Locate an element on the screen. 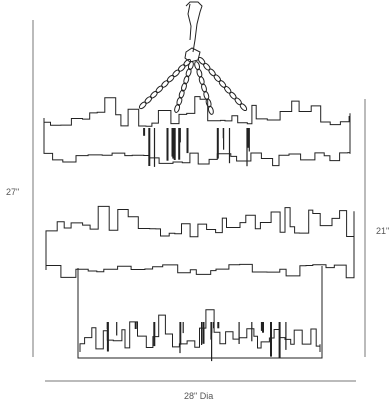 The image size is (392, 411). middle-tier is located at coordinates (200, 242).